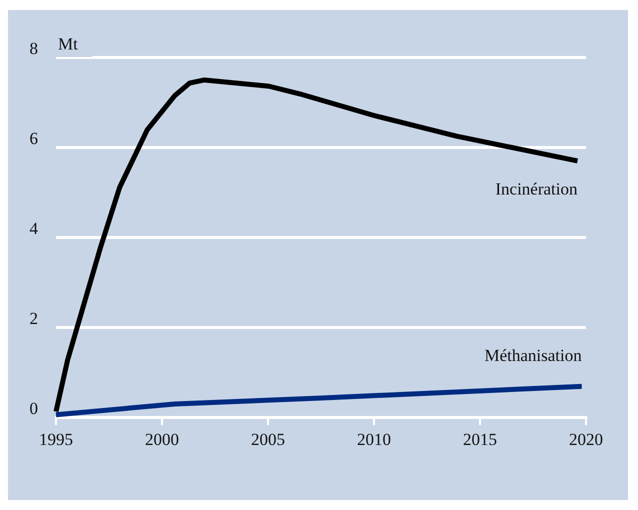  What do you see at coordinates (34, 48) in the screenshot?
I see `y-tick-label: 8` at bounding box center [34, 48].